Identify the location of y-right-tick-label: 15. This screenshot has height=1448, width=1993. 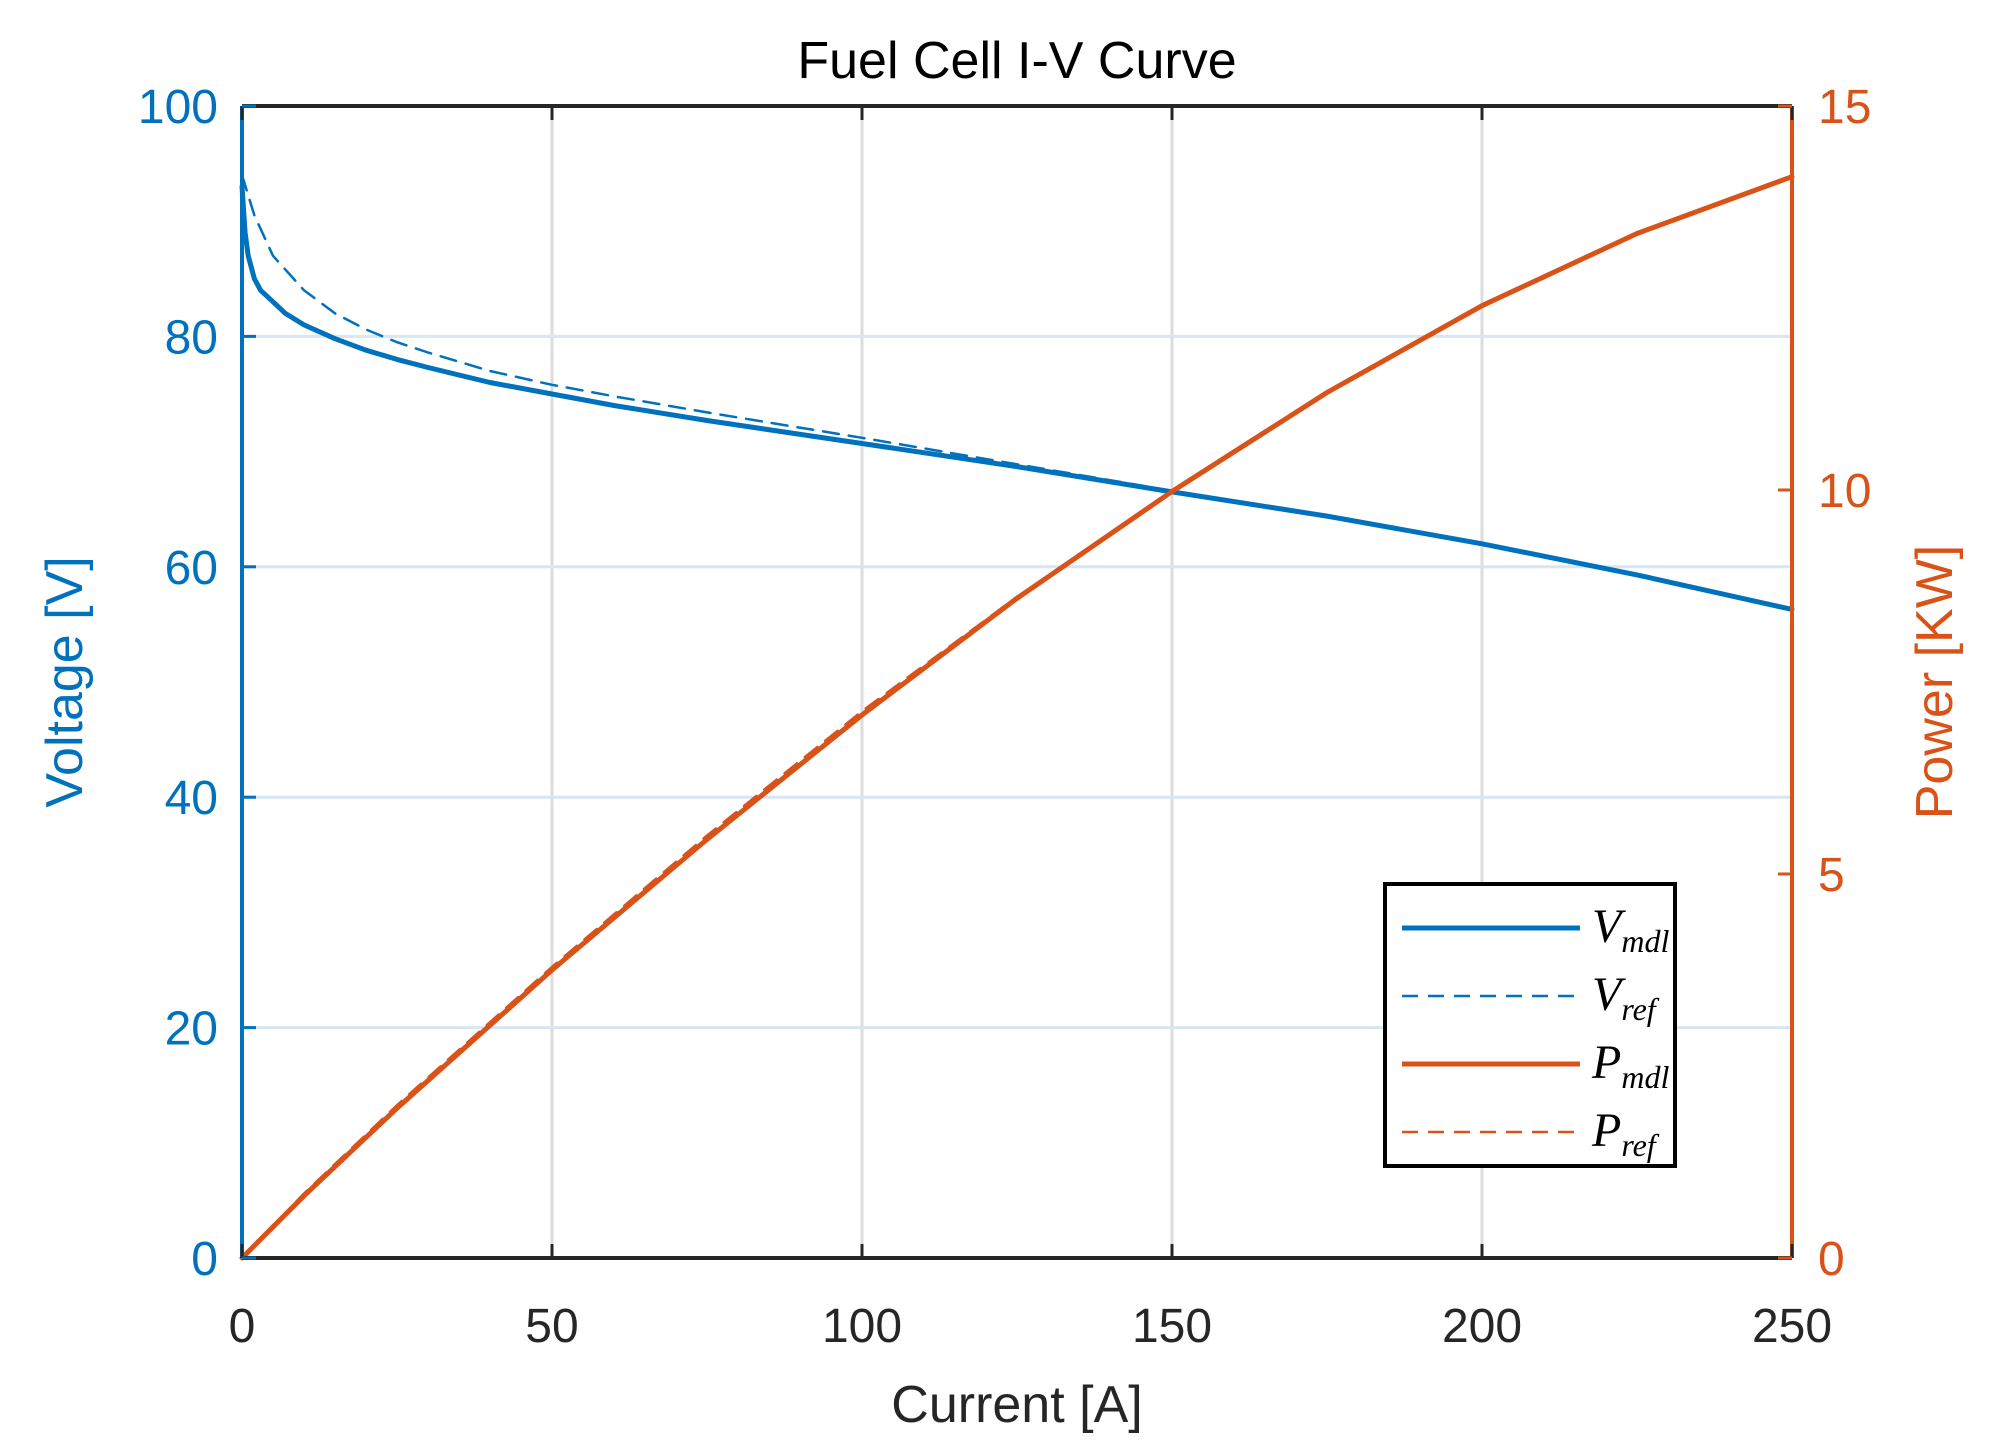
(1844, 107).